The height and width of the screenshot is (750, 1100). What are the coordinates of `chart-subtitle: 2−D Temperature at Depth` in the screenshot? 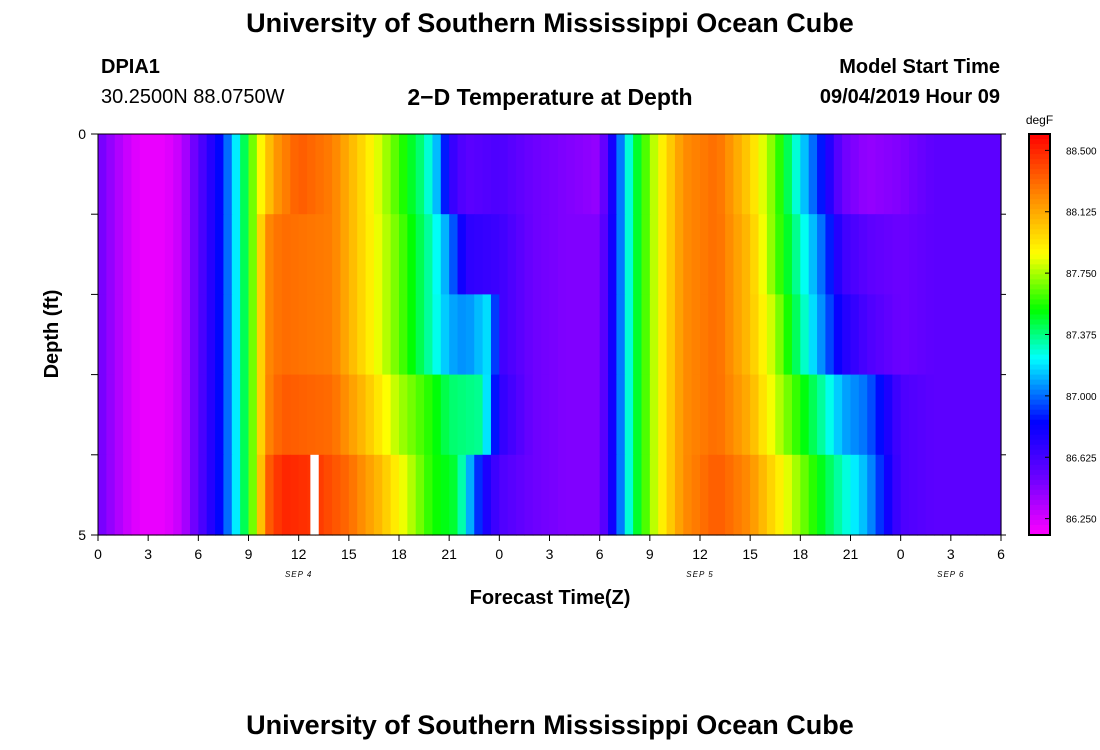 It's located at (550, 97).